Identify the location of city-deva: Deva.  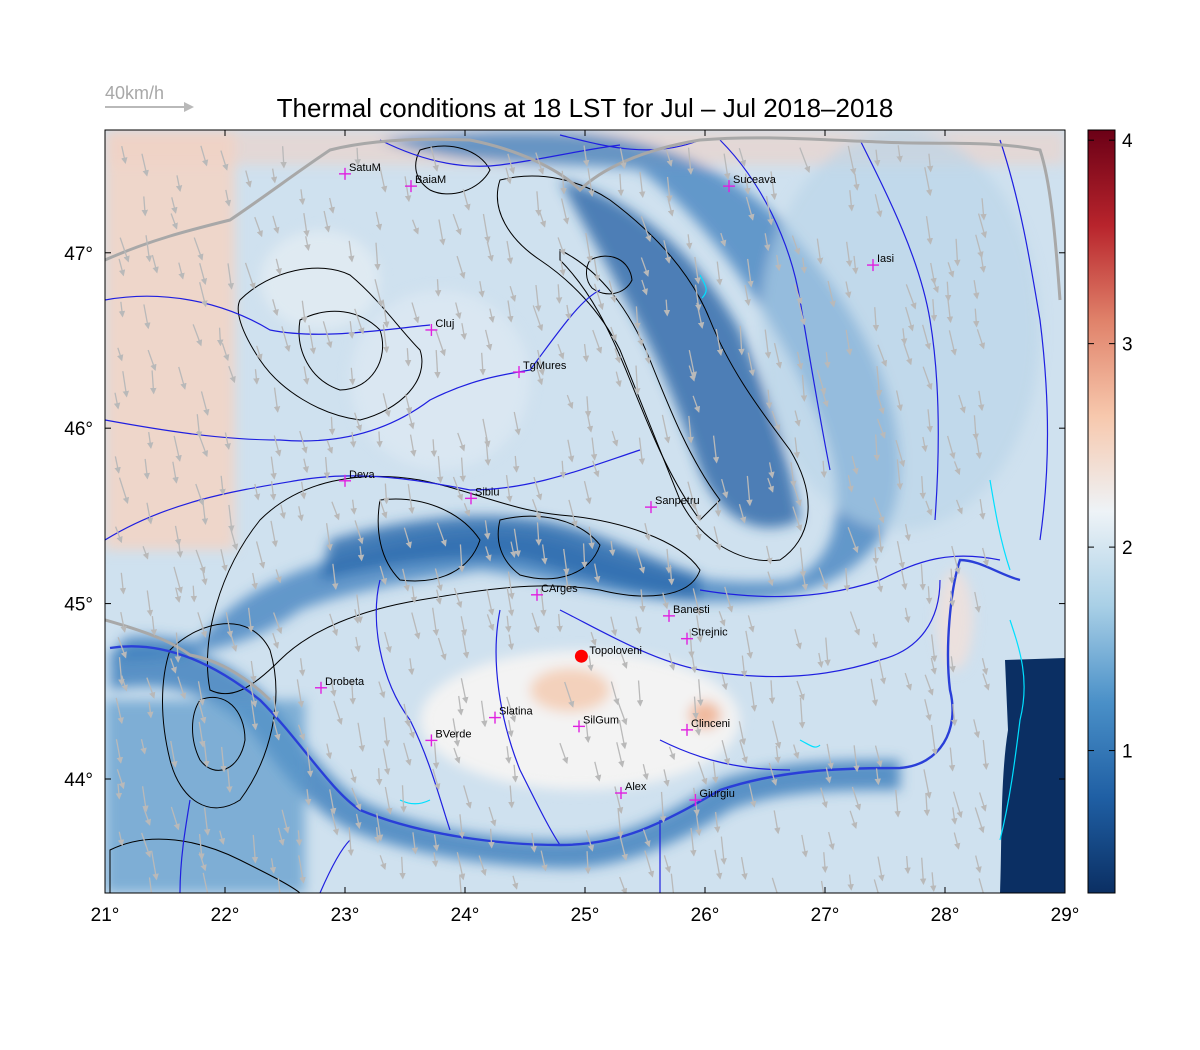
(357, 478).